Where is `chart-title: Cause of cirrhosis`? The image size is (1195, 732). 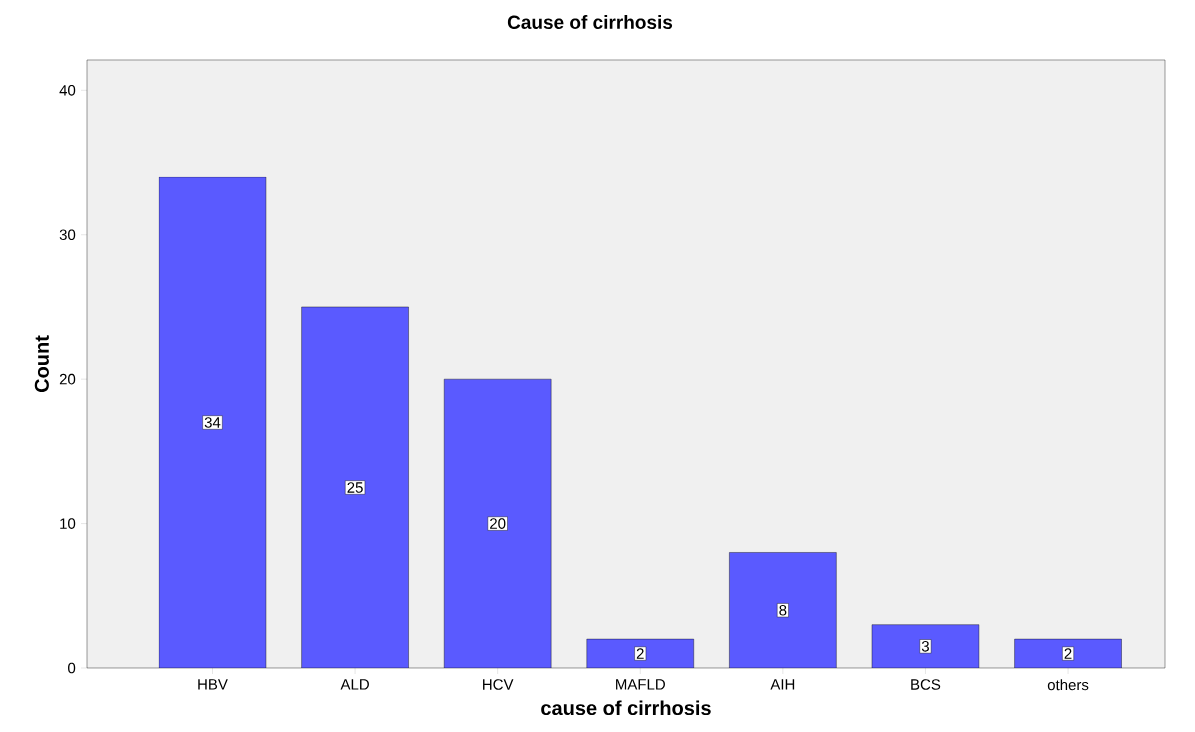
chart-title: Cause of cirrhosis is located at coordinates (590, 22).